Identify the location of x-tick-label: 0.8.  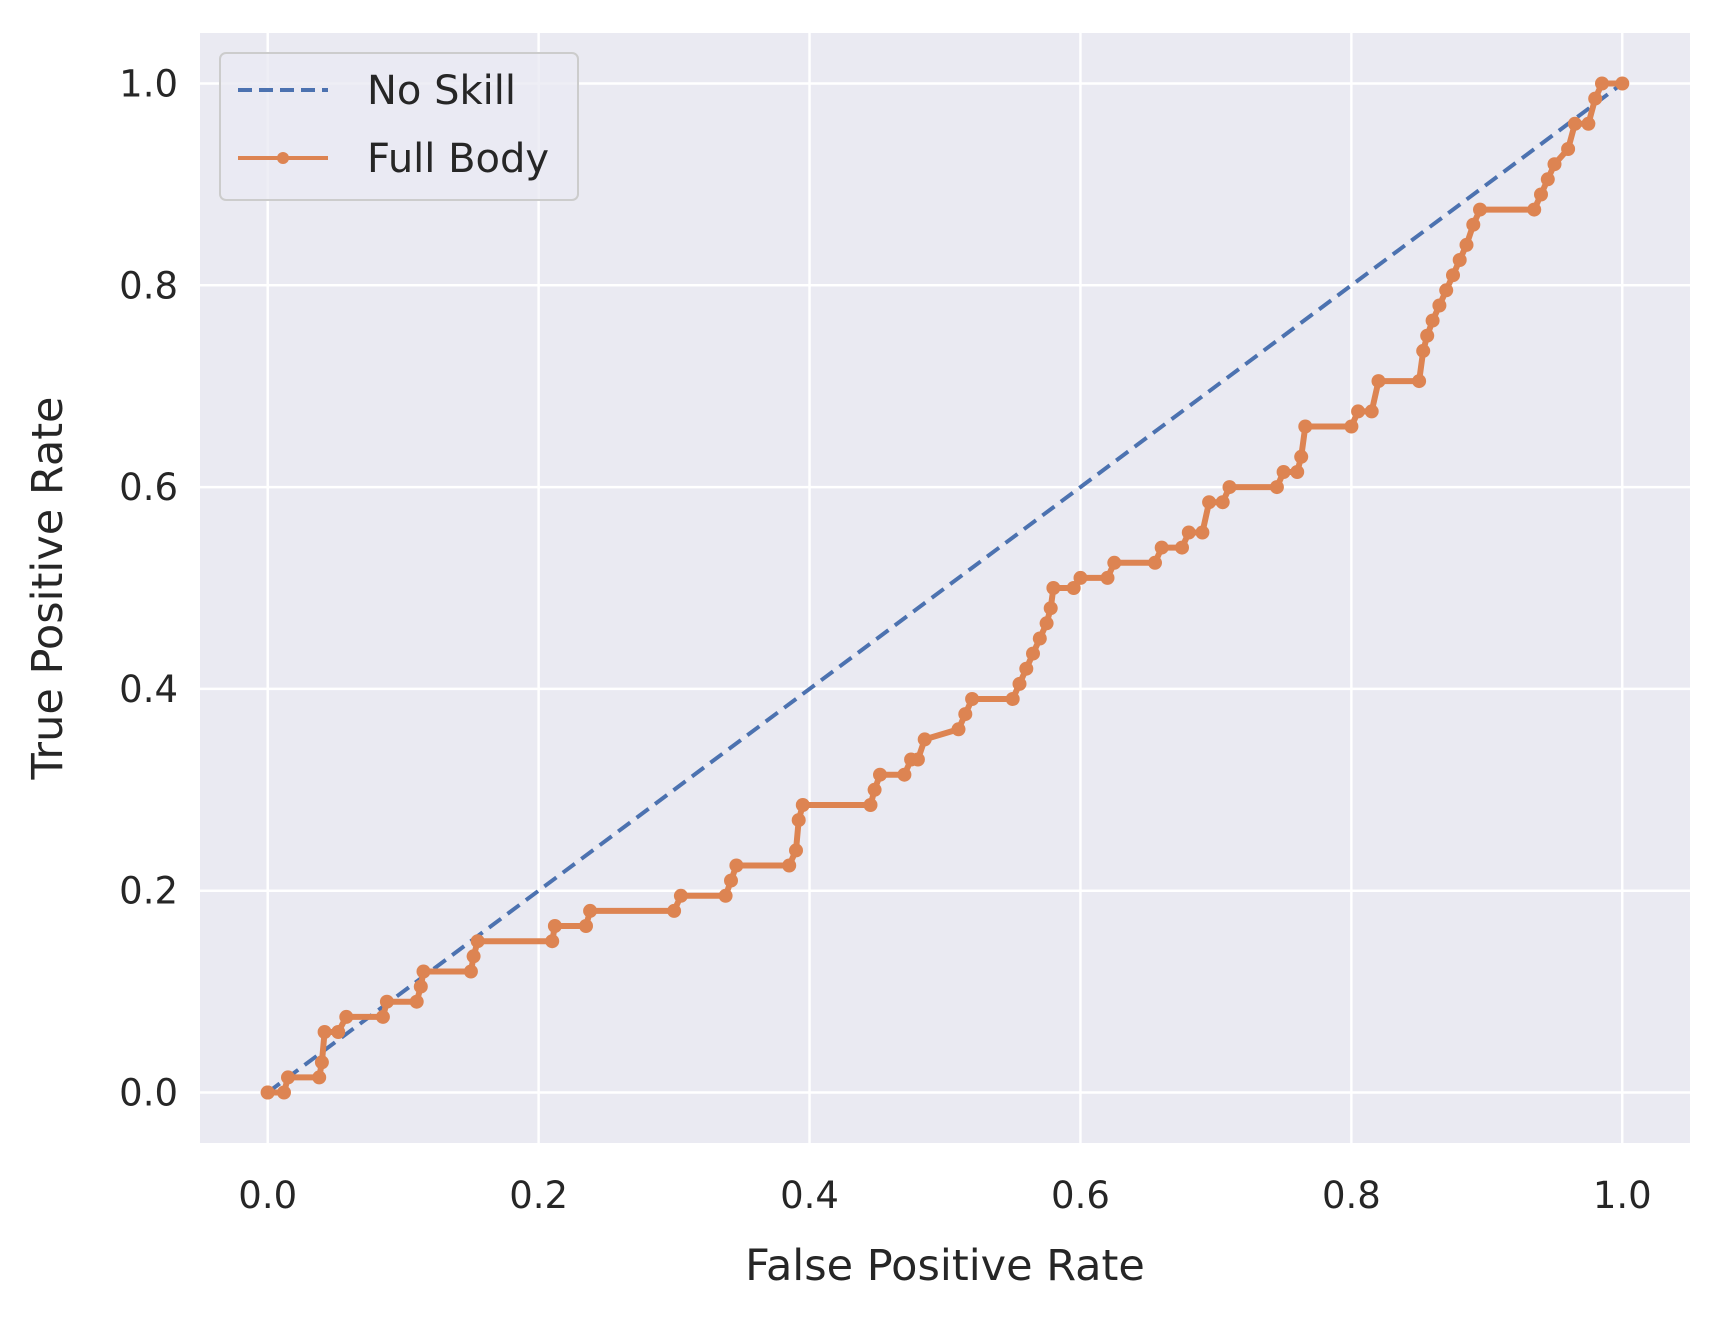
(1351, 1195).